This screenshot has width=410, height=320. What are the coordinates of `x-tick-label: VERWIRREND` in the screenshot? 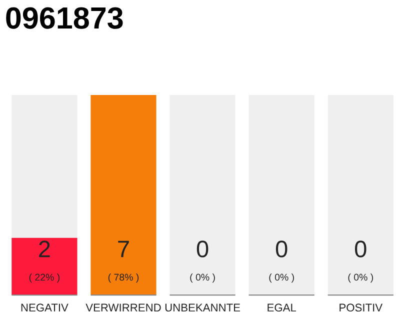 It's located at (123, 308).